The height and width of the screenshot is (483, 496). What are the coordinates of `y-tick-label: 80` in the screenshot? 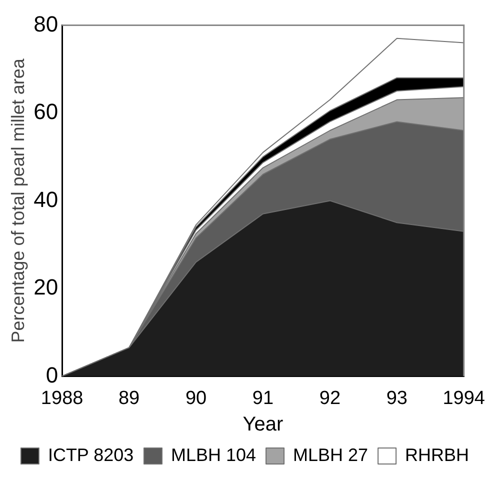 It's located at (46, 23).